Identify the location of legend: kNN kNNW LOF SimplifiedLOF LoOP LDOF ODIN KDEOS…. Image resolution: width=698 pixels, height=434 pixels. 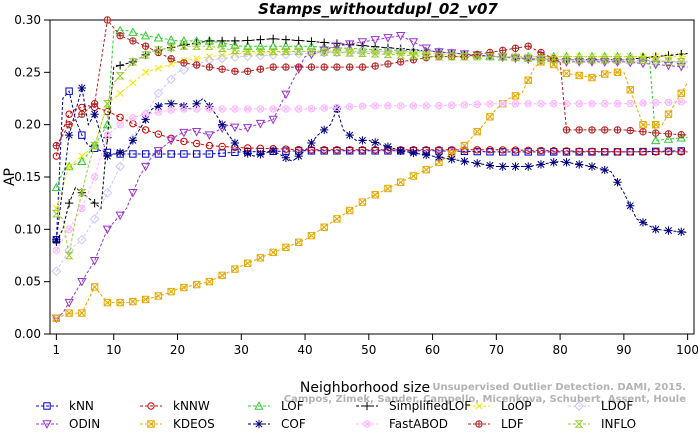
(336, 415).